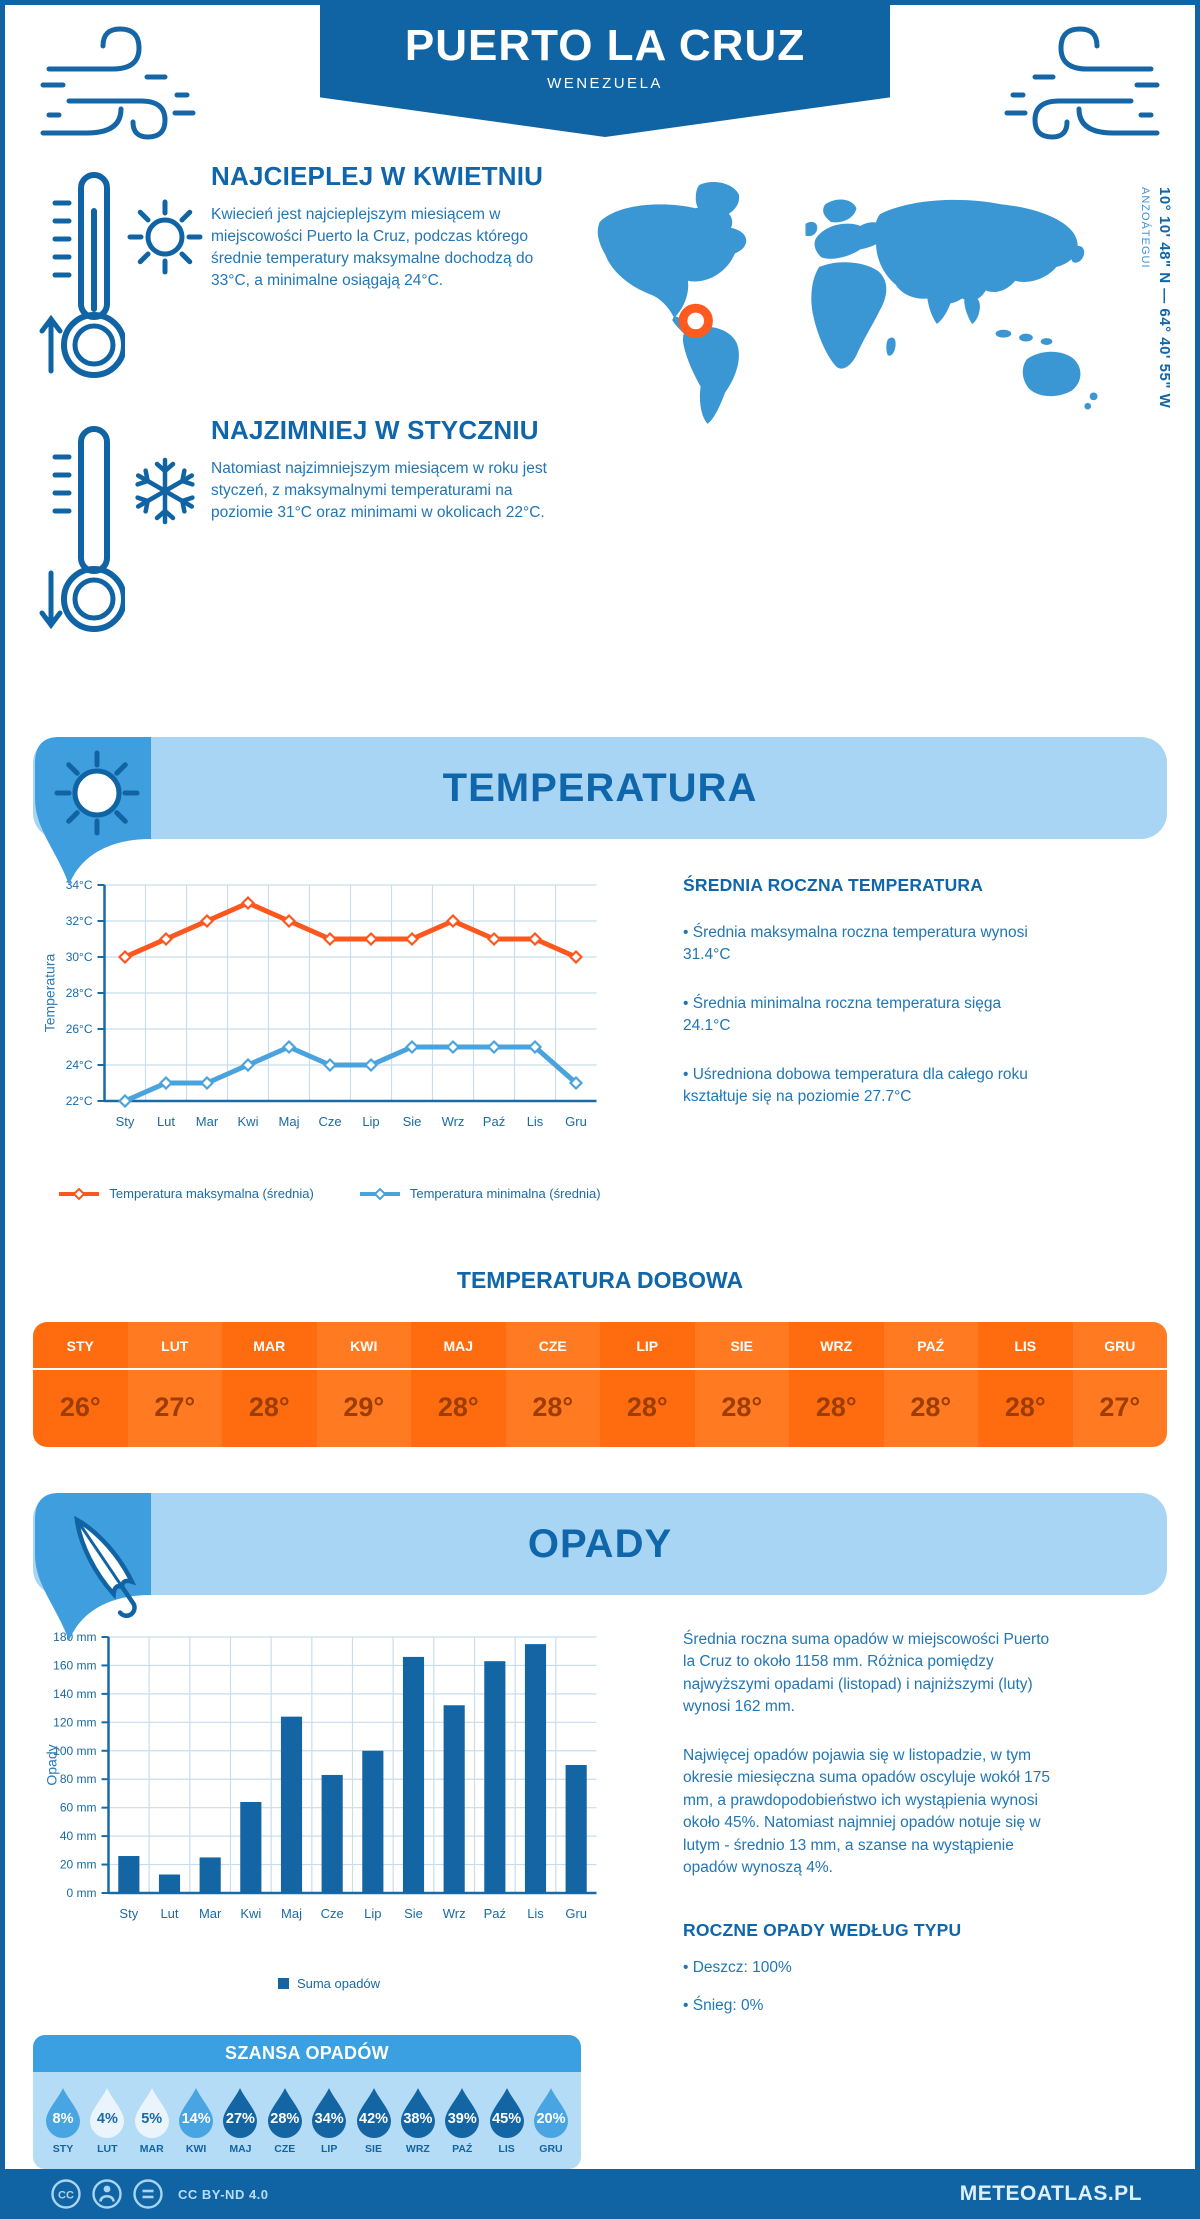 This screenshot has height=2219, width=1200. Describe the element at coordinates (248, 1121) in the screenshot. I see `svg-text: Kwi` at that location.